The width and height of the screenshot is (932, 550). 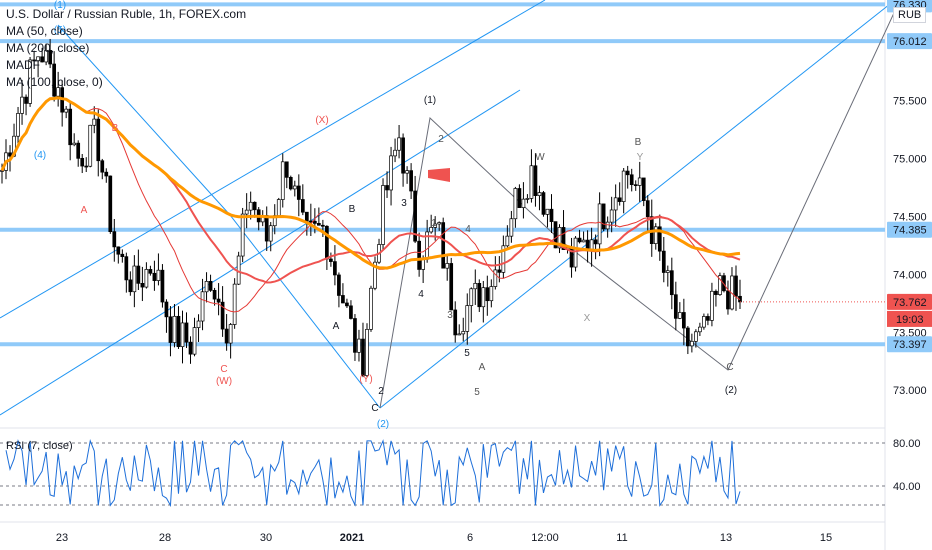 What do you see at coordinates (40, 155) in the screenshot?
I see `wave-label-2: (4)` at bounding box center [40, 155].